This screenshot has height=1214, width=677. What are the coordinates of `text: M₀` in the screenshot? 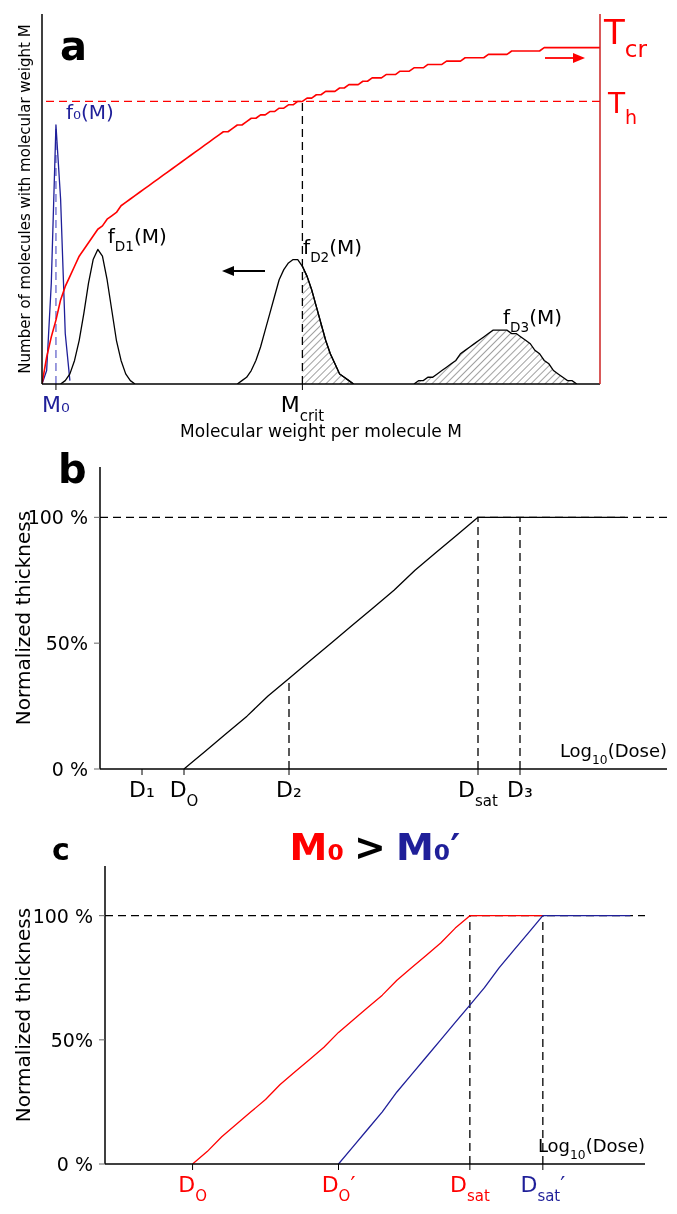 It's located at (317, 847).